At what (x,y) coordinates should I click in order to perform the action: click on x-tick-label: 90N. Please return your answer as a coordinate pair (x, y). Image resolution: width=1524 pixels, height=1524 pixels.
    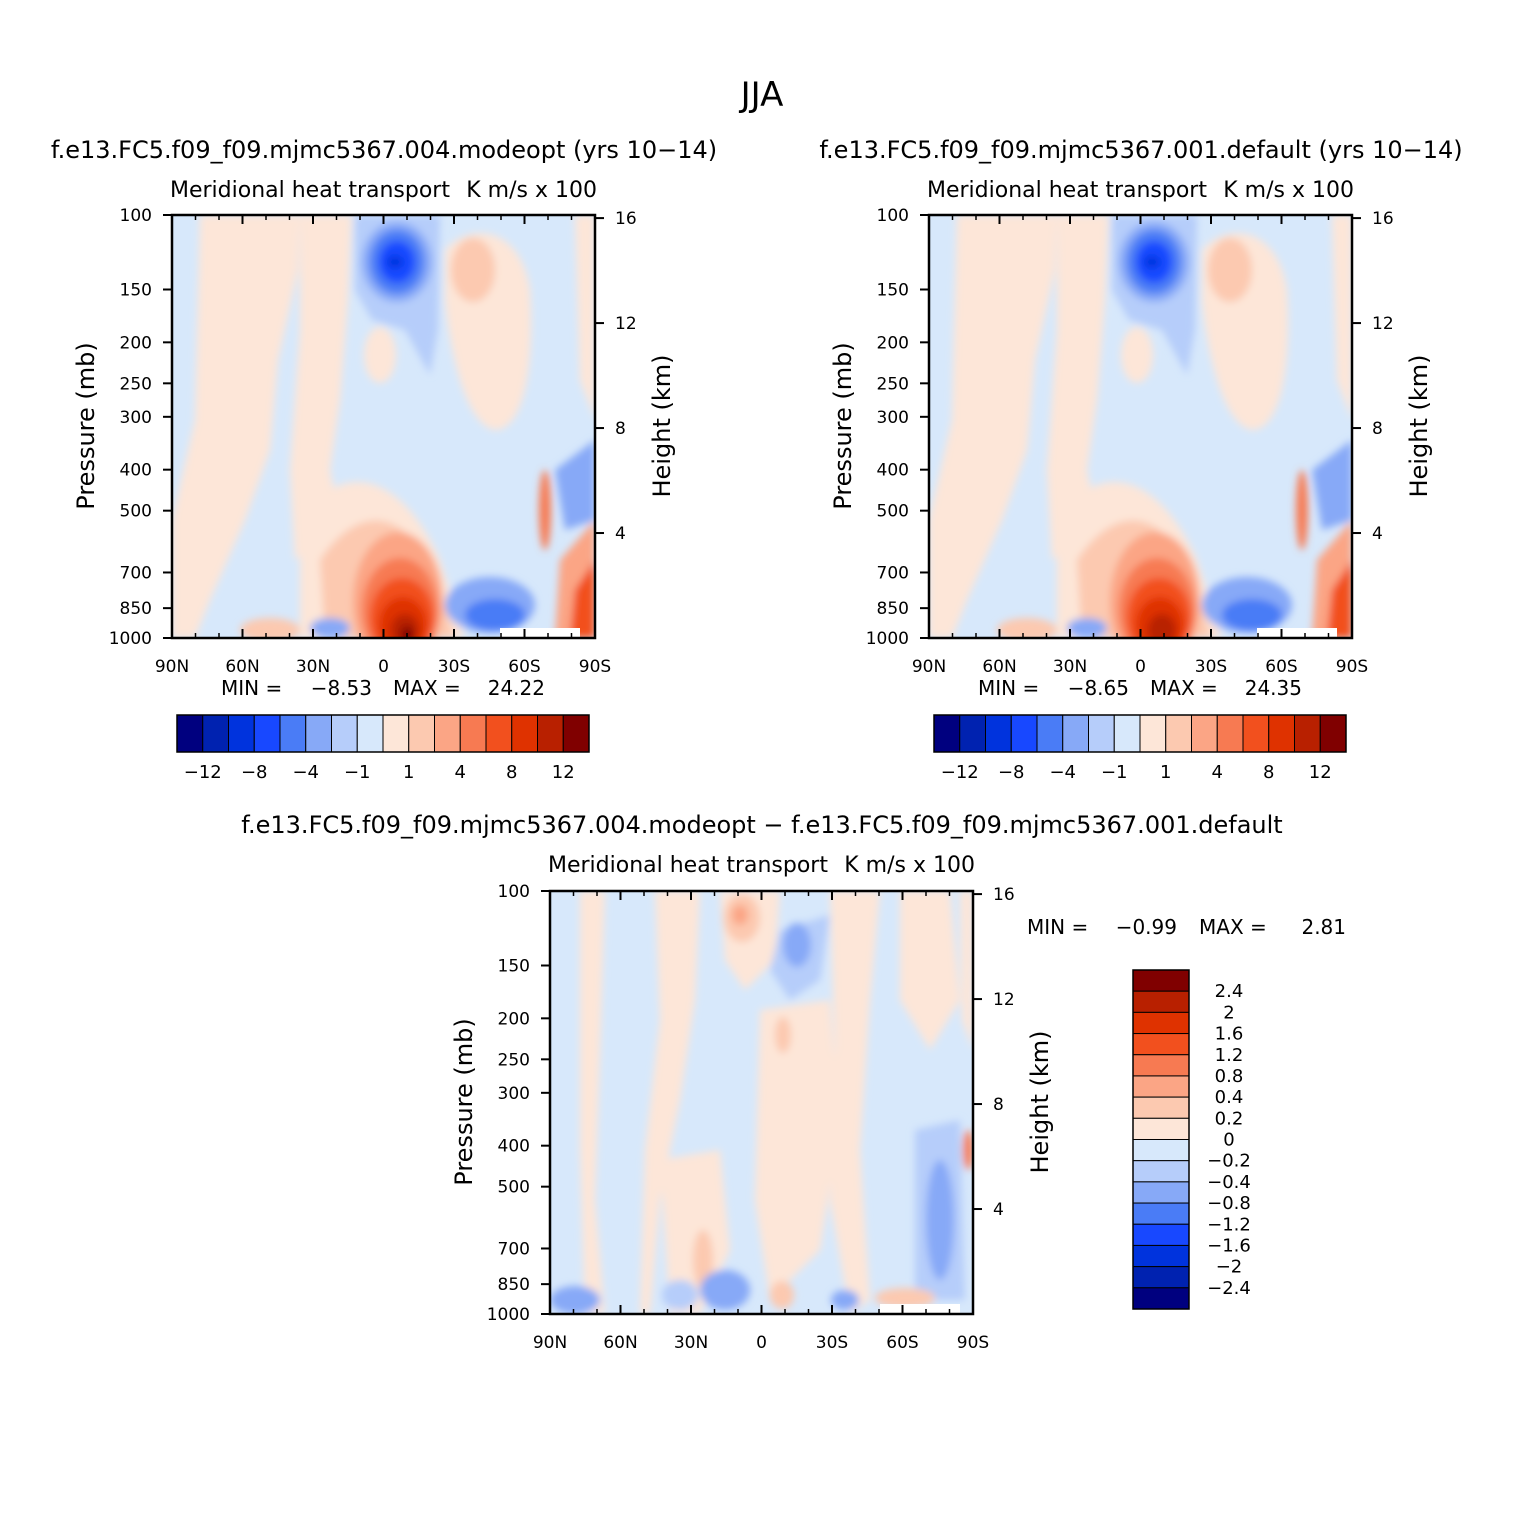
    Looking at the image, I should click on (172, 667).